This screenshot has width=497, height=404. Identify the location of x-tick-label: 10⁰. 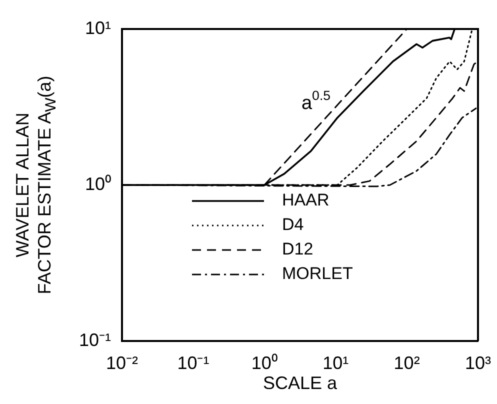
(264, 362).